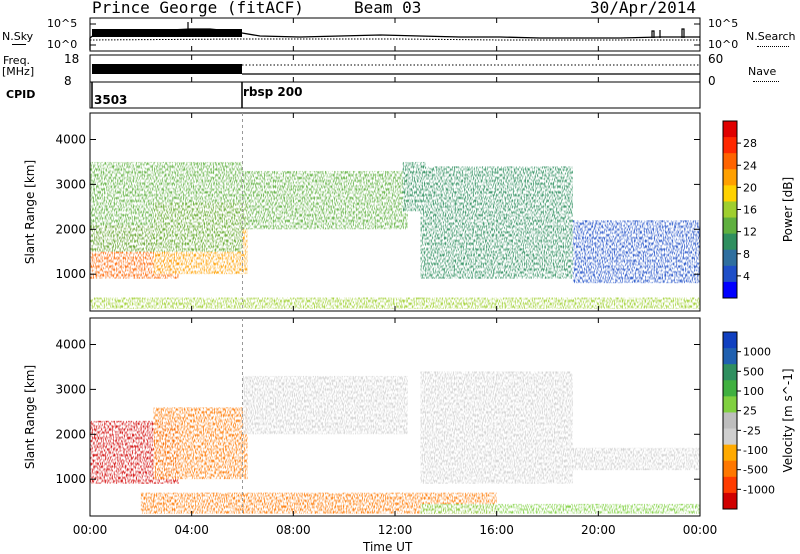 This screenshot has height=554, width=800. I want to click on nsearch-tick-bottom: 10^0, so click(723, 44).